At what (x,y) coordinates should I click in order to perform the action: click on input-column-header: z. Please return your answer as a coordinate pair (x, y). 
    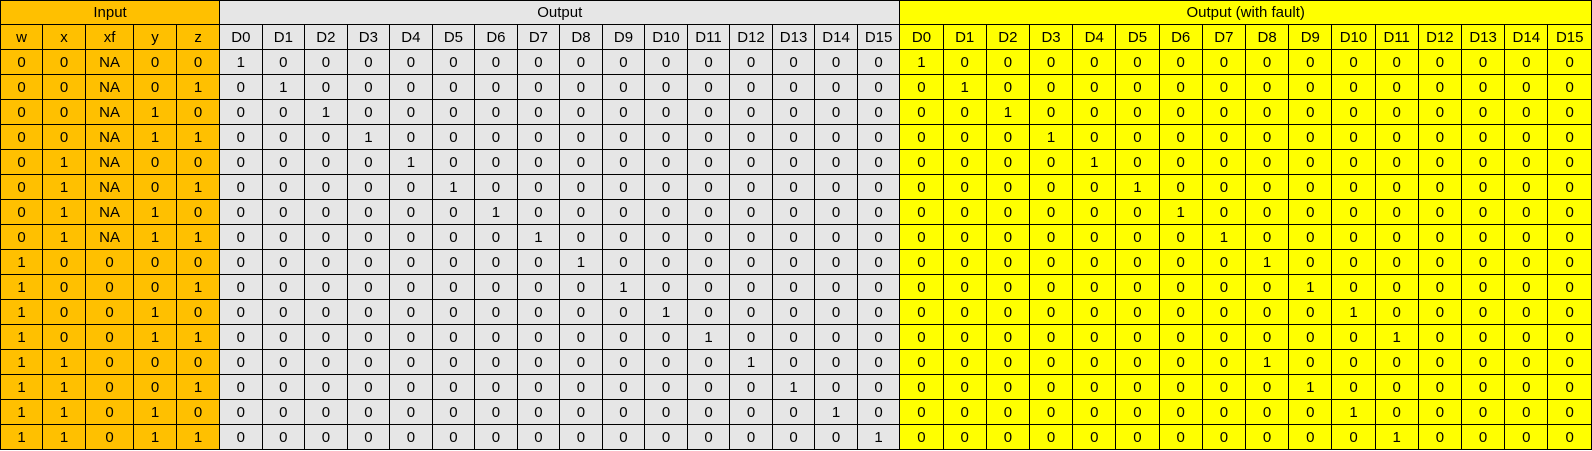
    Looking at the image, I should click on (198, 37).